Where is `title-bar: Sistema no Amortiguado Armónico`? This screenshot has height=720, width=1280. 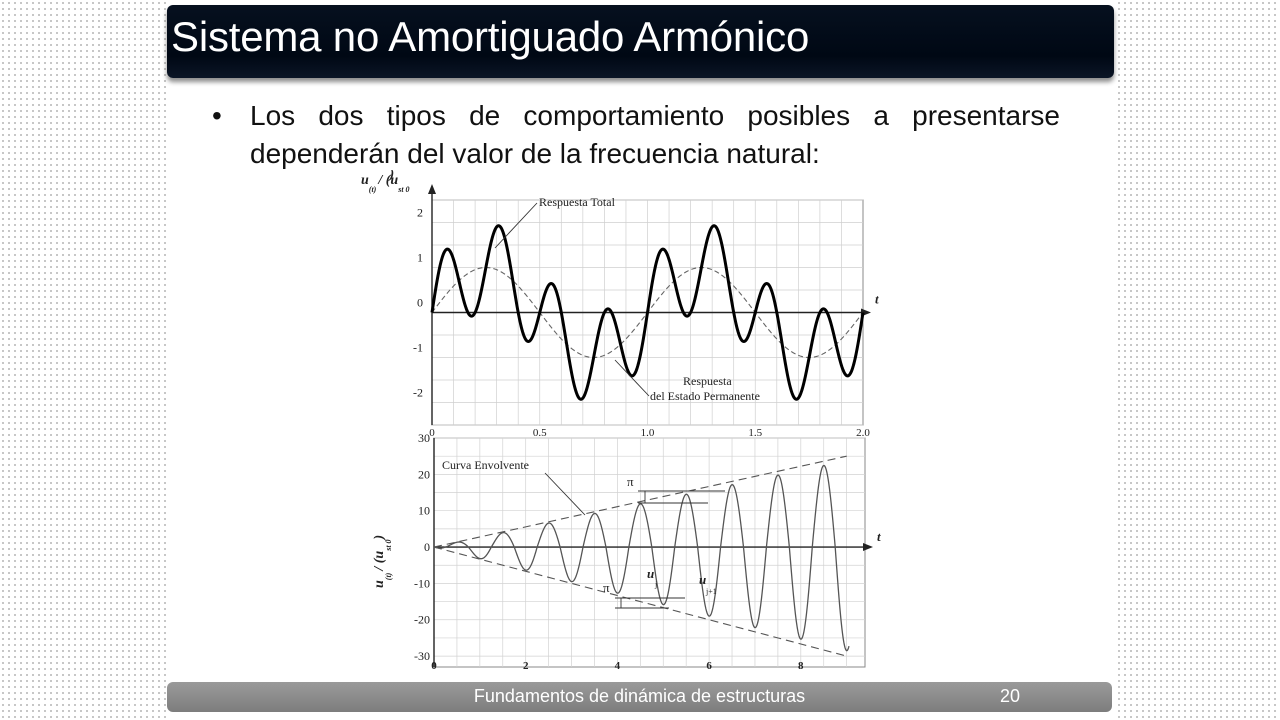 title-bar: Sistema no Amortiguado Armónico is located at coordinates (640, 41).